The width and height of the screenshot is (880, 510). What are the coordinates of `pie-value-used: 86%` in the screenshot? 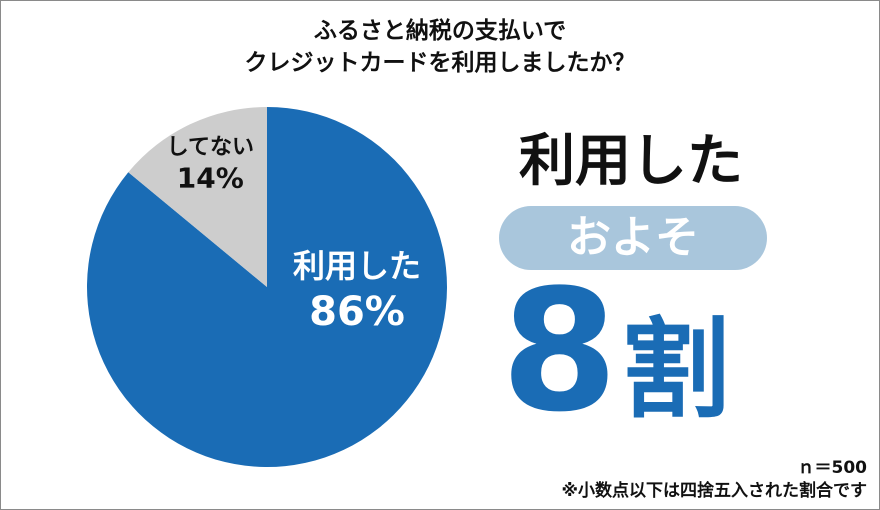 It's located at (357, 312).